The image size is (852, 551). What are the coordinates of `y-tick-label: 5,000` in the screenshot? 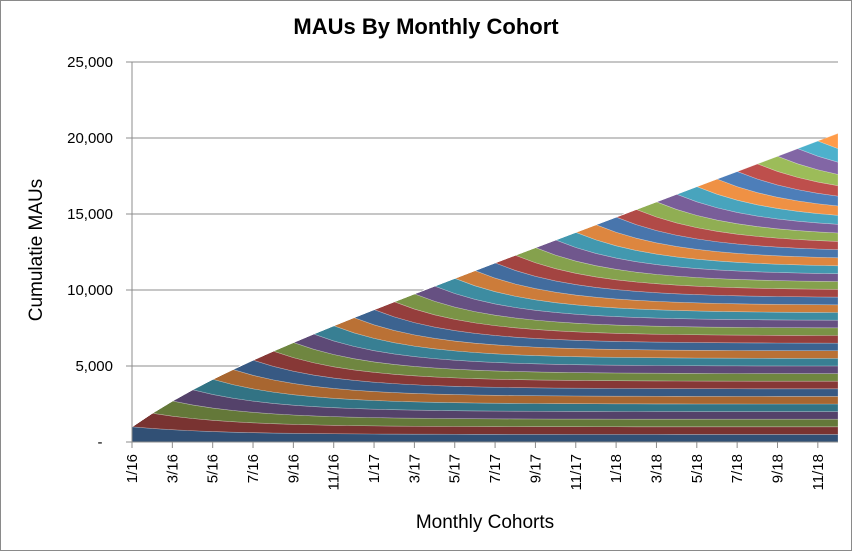 It's located at (94, 366).